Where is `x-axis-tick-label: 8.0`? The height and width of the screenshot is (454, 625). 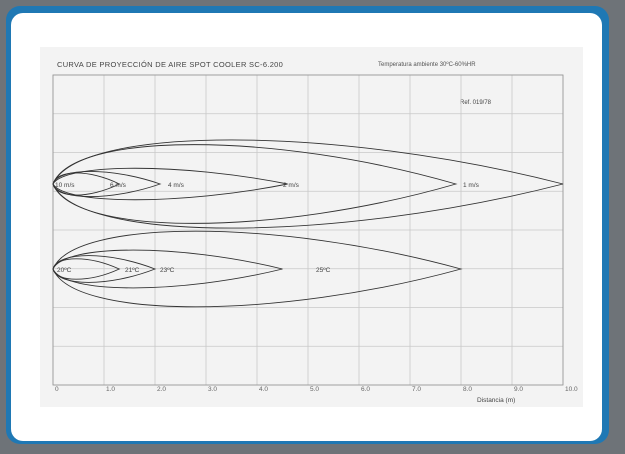 x-axis-tick-label: 8.0 is located at coordinates (467, 389).